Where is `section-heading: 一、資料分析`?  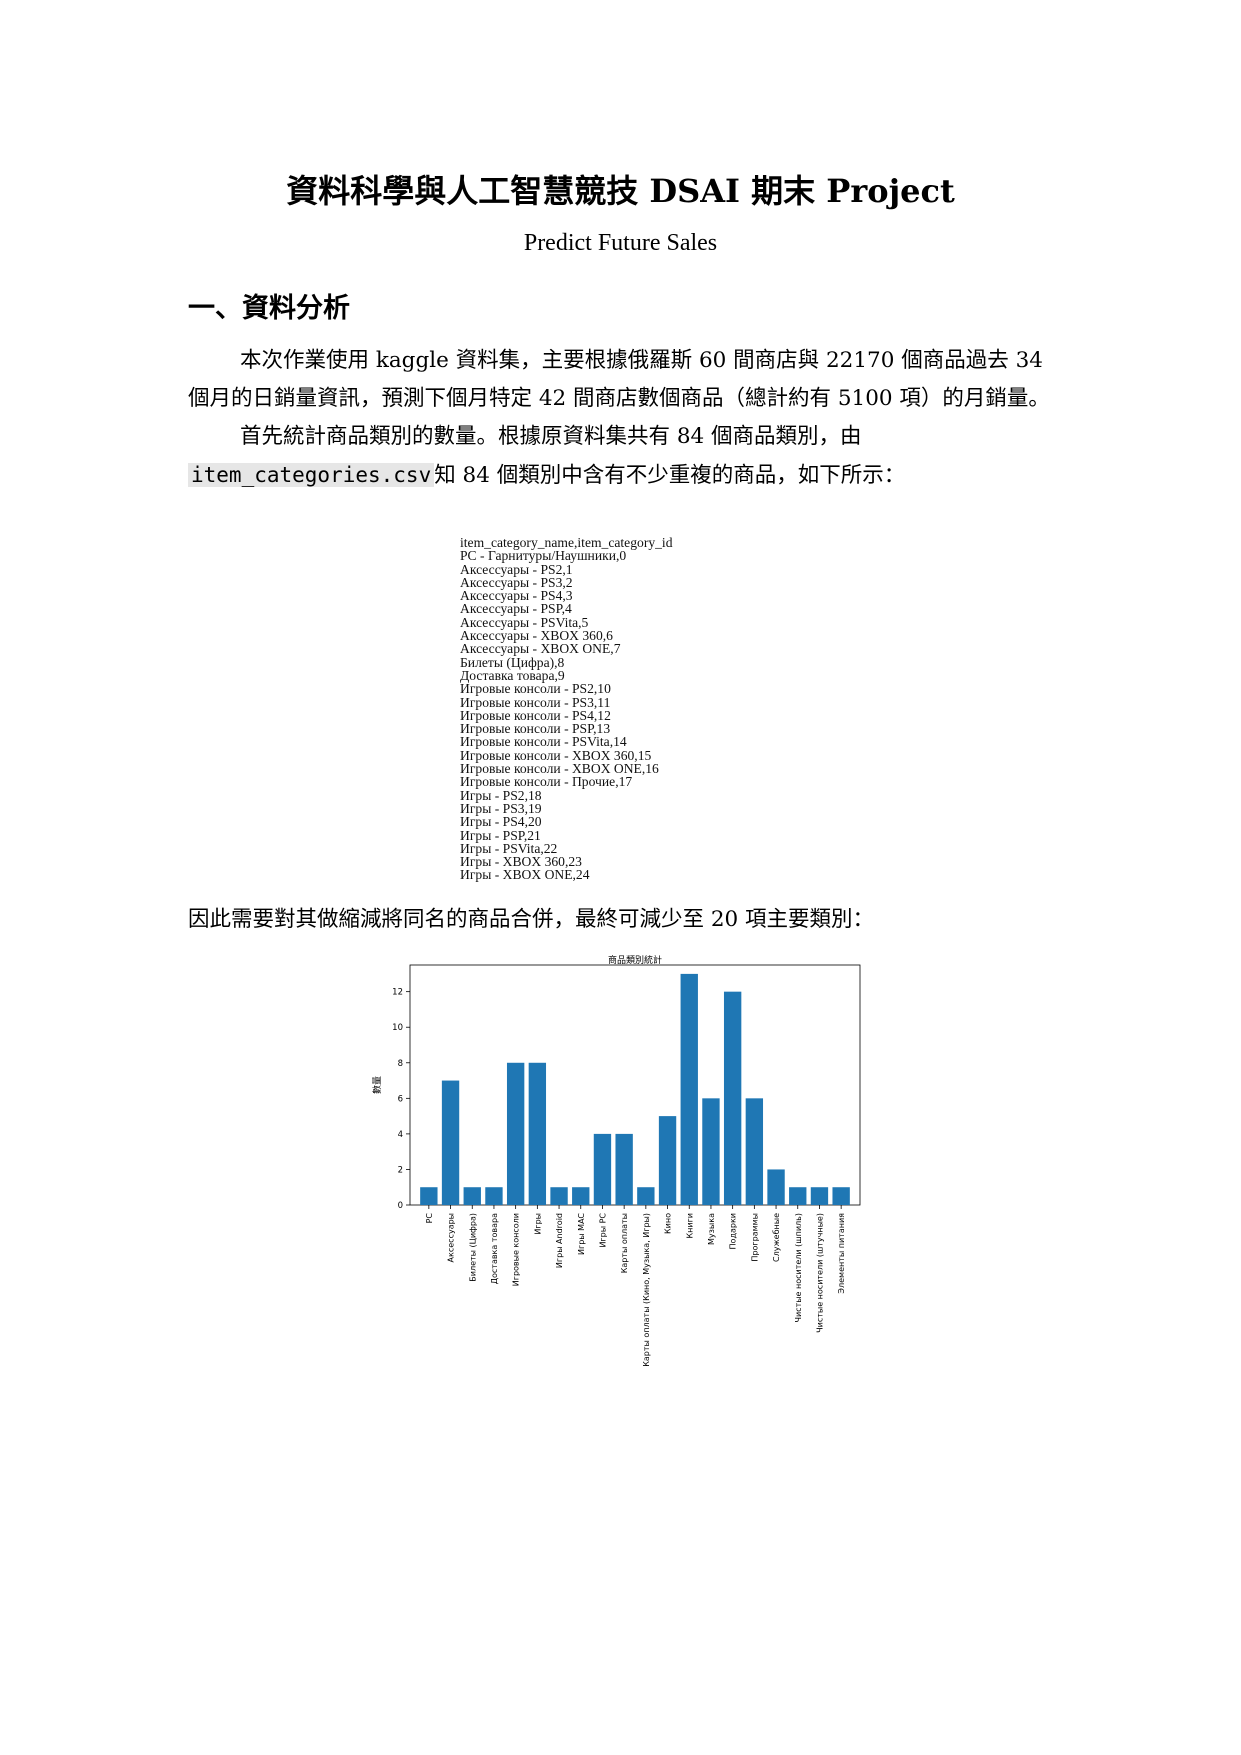
section-heading: 一、資料分析 is located at coordinates (269, 308).